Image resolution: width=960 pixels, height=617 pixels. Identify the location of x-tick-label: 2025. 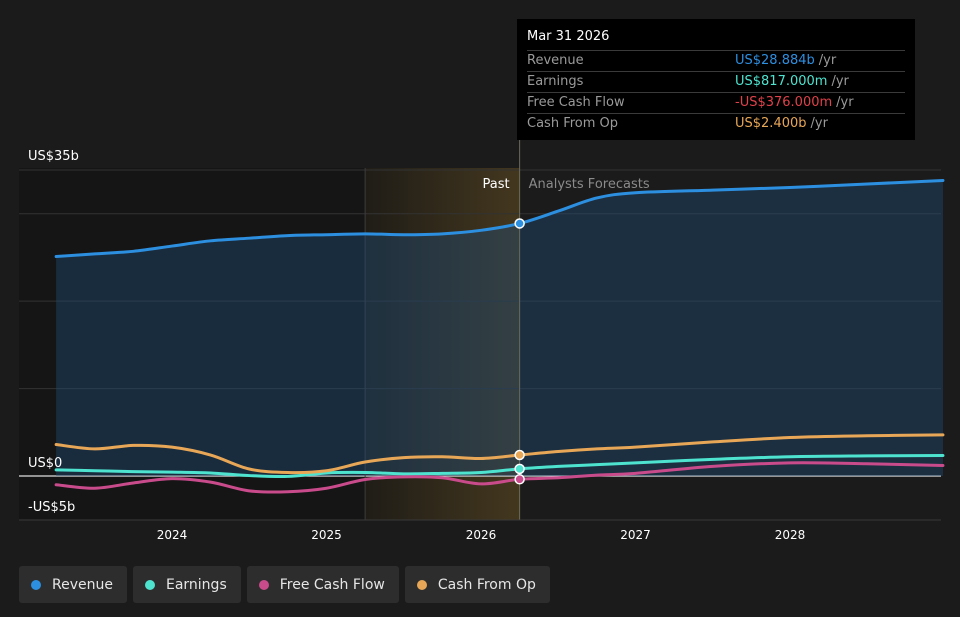
(326, 535).